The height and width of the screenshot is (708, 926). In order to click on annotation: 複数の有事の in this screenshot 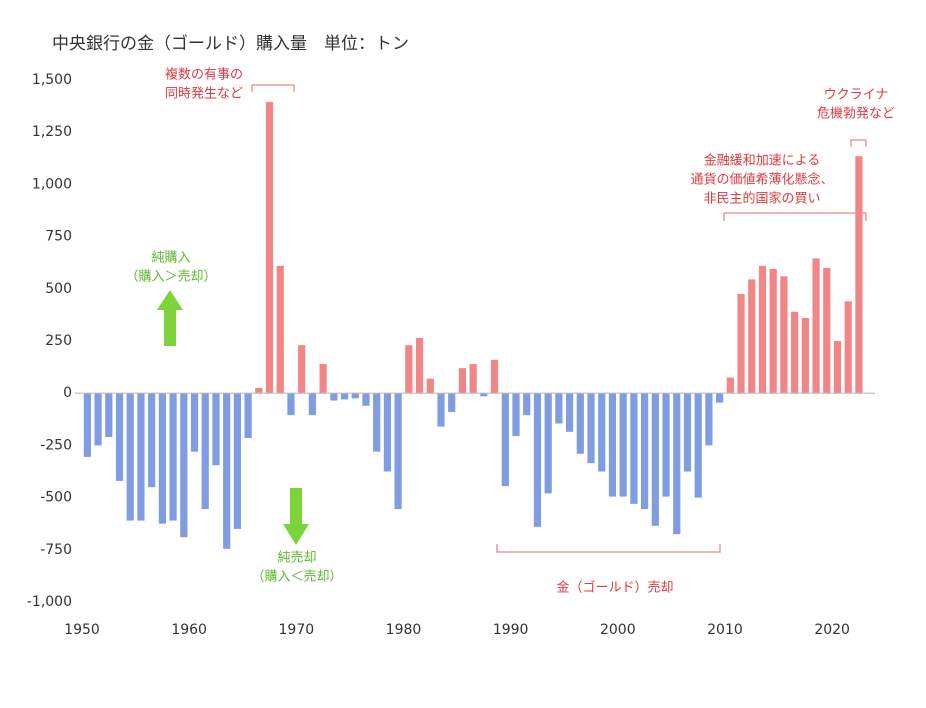, I will do `click(204, 75)`.